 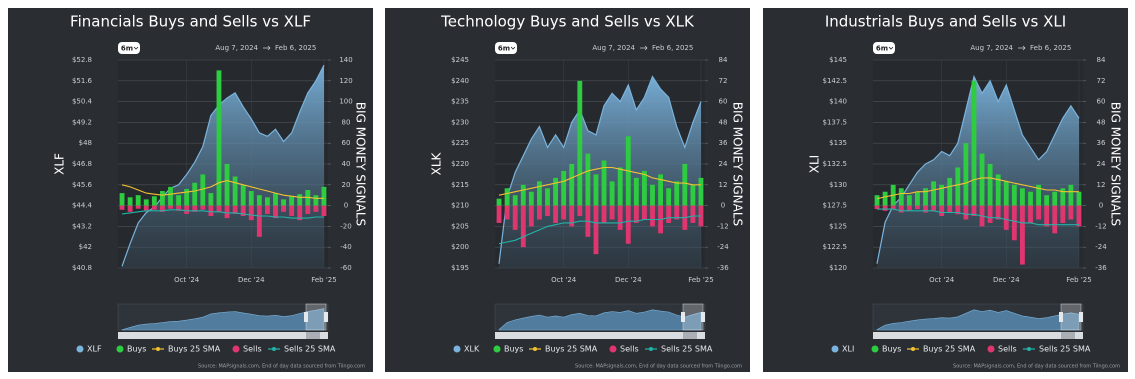 I want to click on y2-tick-label: 0, so click(x=1101, y=206).